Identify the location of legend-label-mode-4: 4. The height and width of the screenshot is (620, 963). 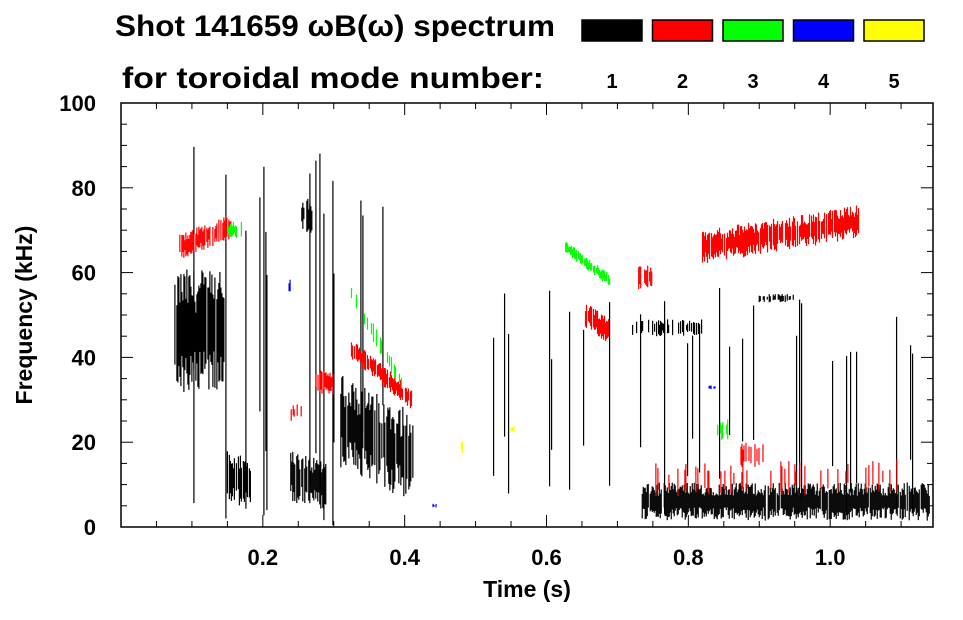
(824, 82).